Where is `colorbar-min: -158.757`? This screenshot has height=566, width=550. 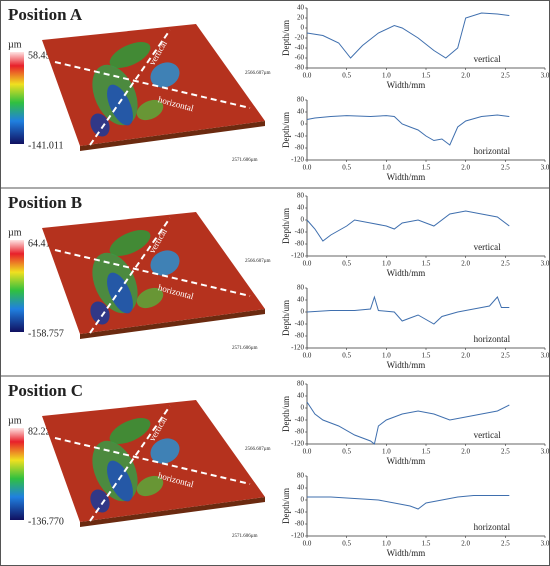
colorbar-min: -158.757 is located at coordinates (46, 333).